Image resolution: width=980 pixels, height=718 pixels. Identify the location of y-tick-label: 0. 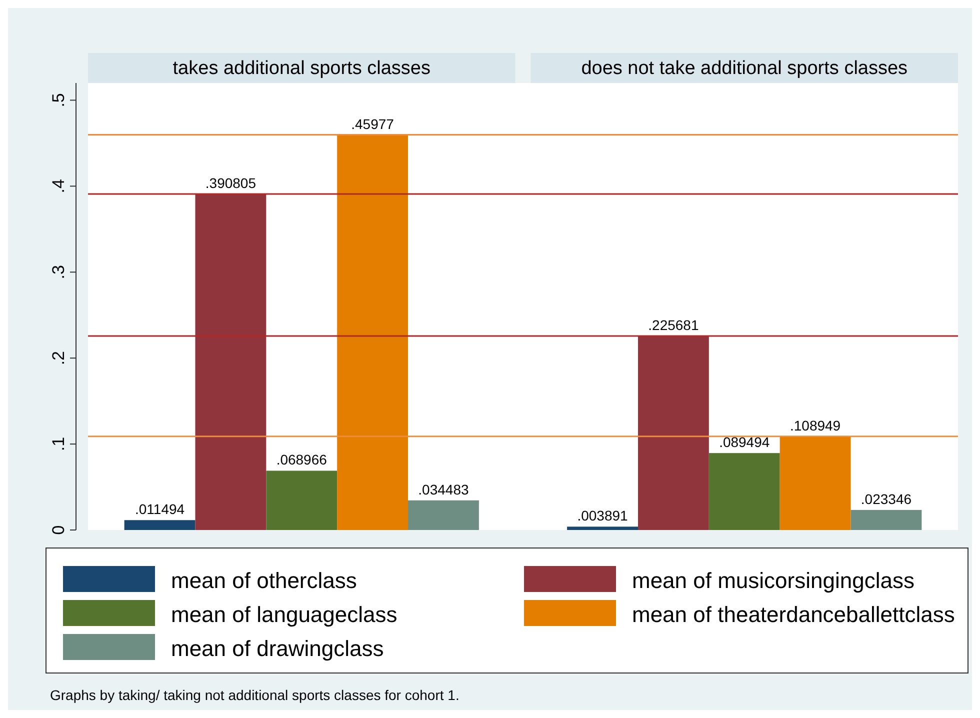
(58, 530).